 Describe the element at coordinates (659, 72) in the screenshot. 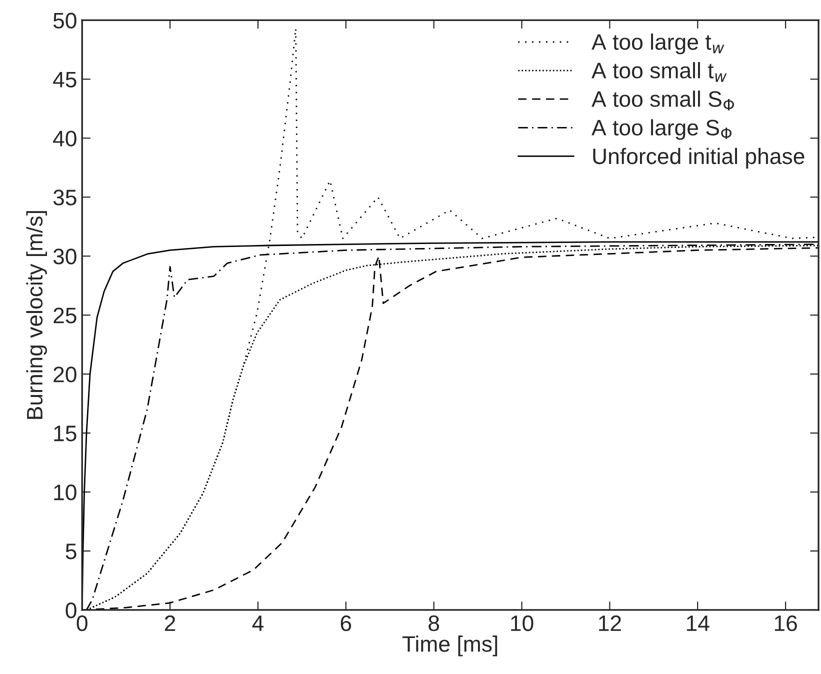

I see `legend-label: A too small t$_{w}$` at that location.